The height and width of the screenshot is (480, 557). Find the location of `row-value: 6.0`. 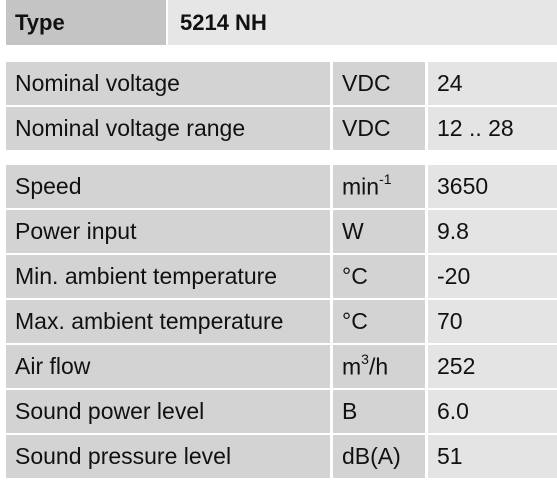

row-value: 6.0 is located at coordinates (492, 411).